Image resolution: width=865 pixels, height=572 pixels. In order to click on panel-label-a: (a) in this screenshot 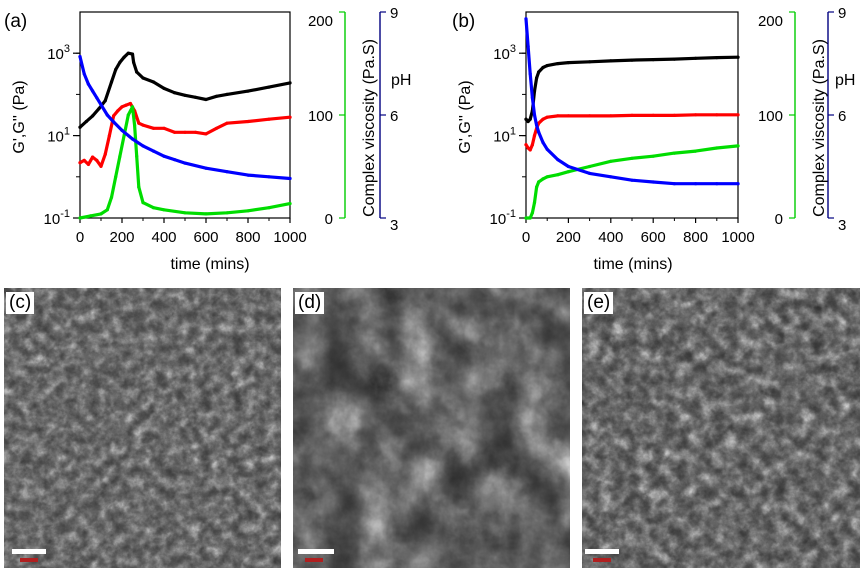, I will do `click(15, 21)`.